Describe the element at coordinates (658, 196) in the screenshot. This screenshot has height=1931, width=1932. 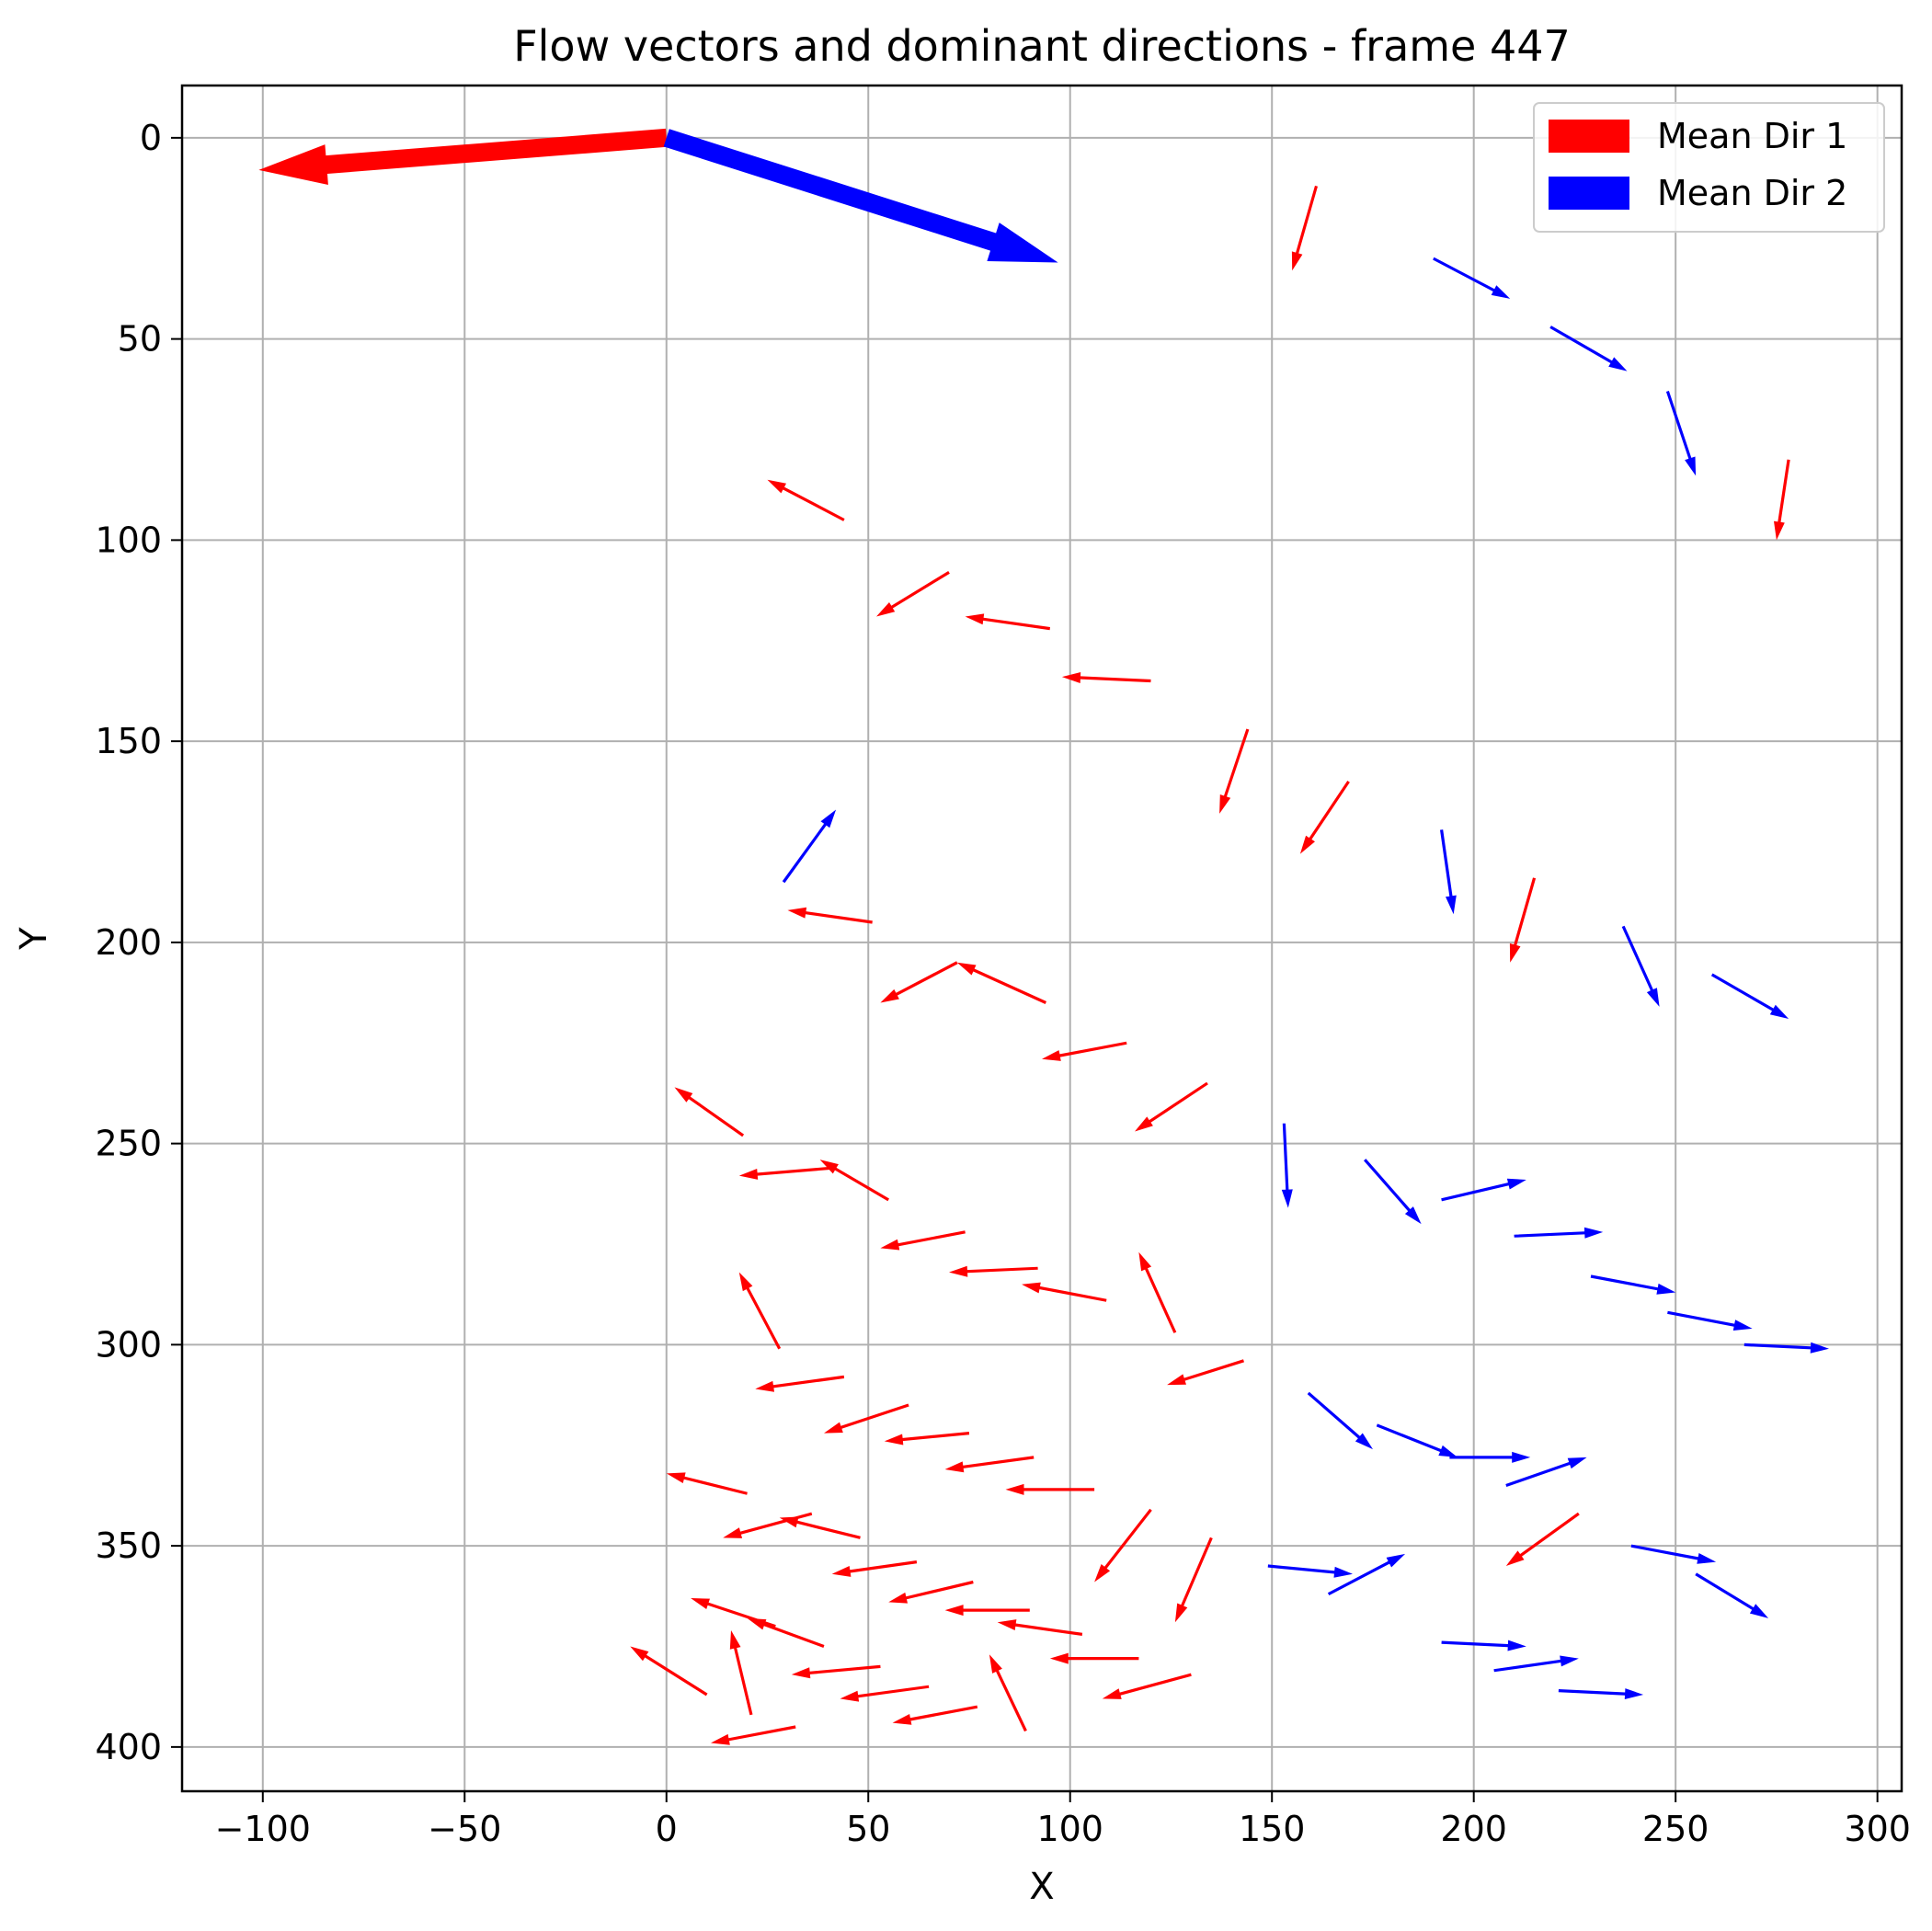
I see `mean-direction-arrows` at that location.